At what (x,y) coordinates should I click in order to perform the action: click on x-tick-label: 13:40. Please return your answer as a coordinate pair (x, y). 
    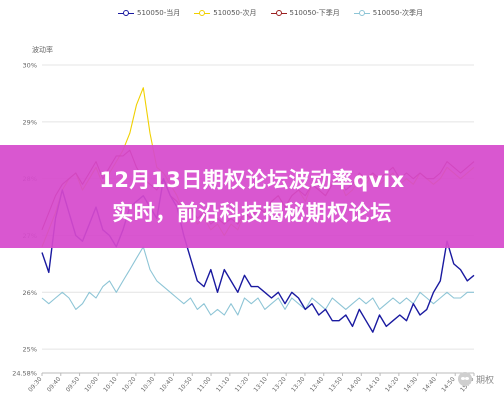
    Looking at the image, I should click on (317, 385).